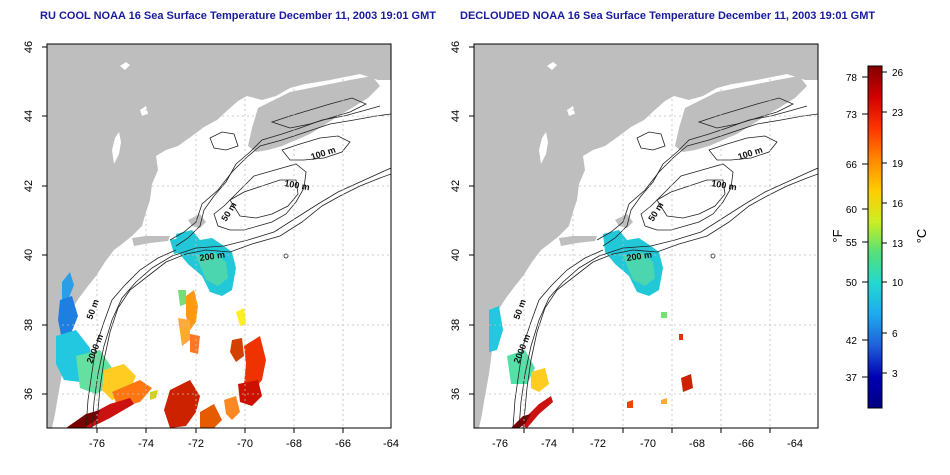 The image size is (950, 475). Describe the element at coordinates (852, 378) in the screenshot. I see `fahrenheit-tick-label: 37` at that location.